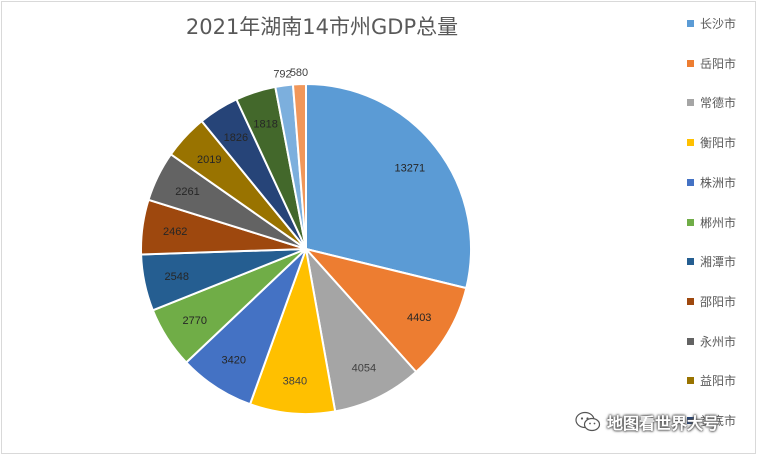 This screenshot has width=757, height=455. I want to click on legend-label: 常德市, so click(718, 103).